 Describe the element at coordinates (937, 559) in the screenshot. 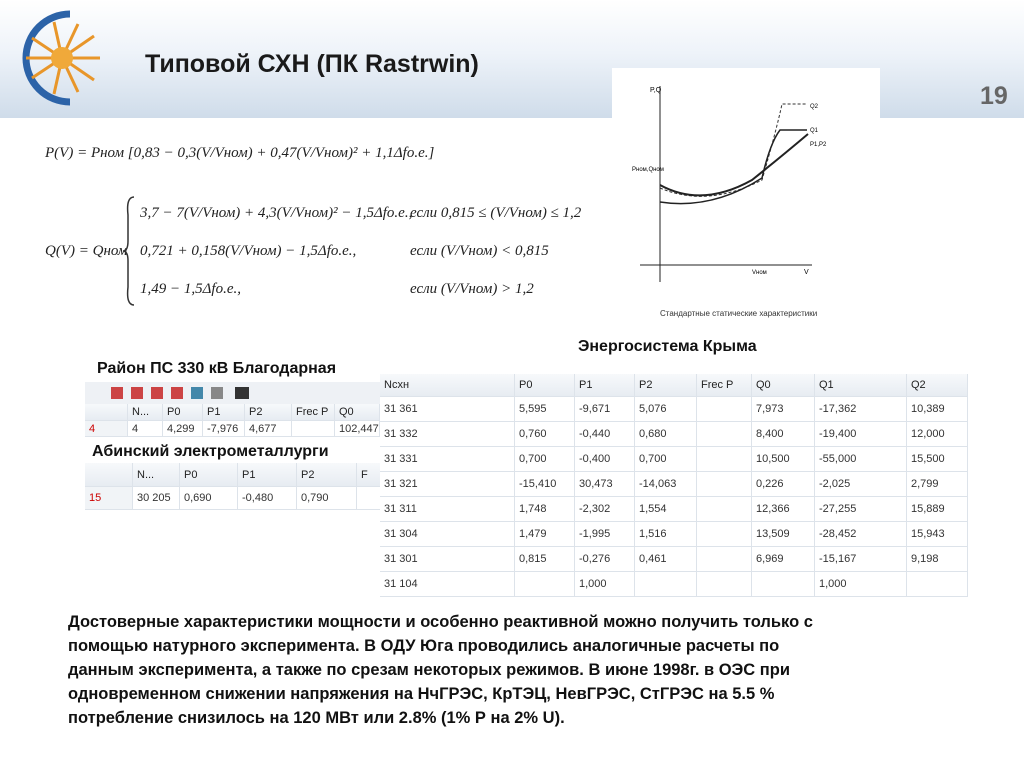

I see `table-cell: 9,198` at that location.